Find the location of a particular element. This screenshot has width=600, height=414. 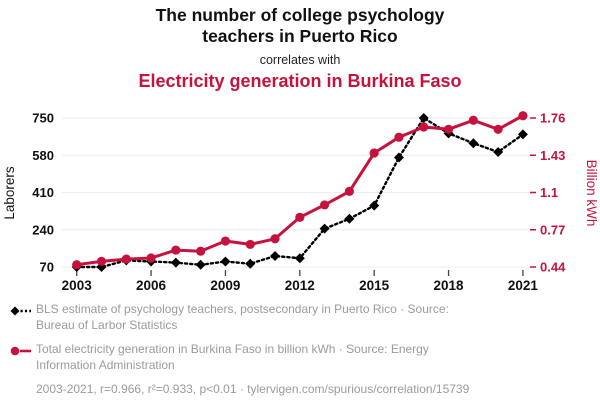

right-axis-tick-label: 1.76 is located at coordinates (552, 118).